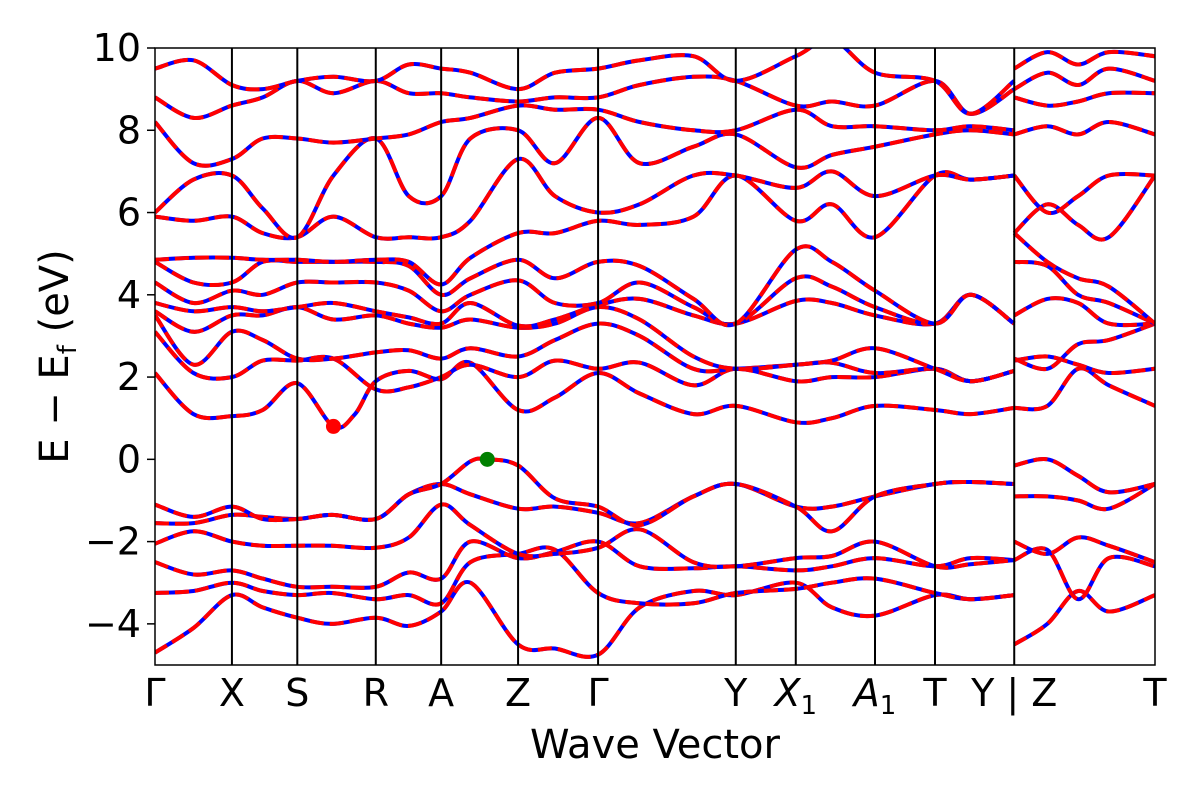 This screenshot has width=1200, height=800. I want to click on extrema-markers-group, so click(410, 442).